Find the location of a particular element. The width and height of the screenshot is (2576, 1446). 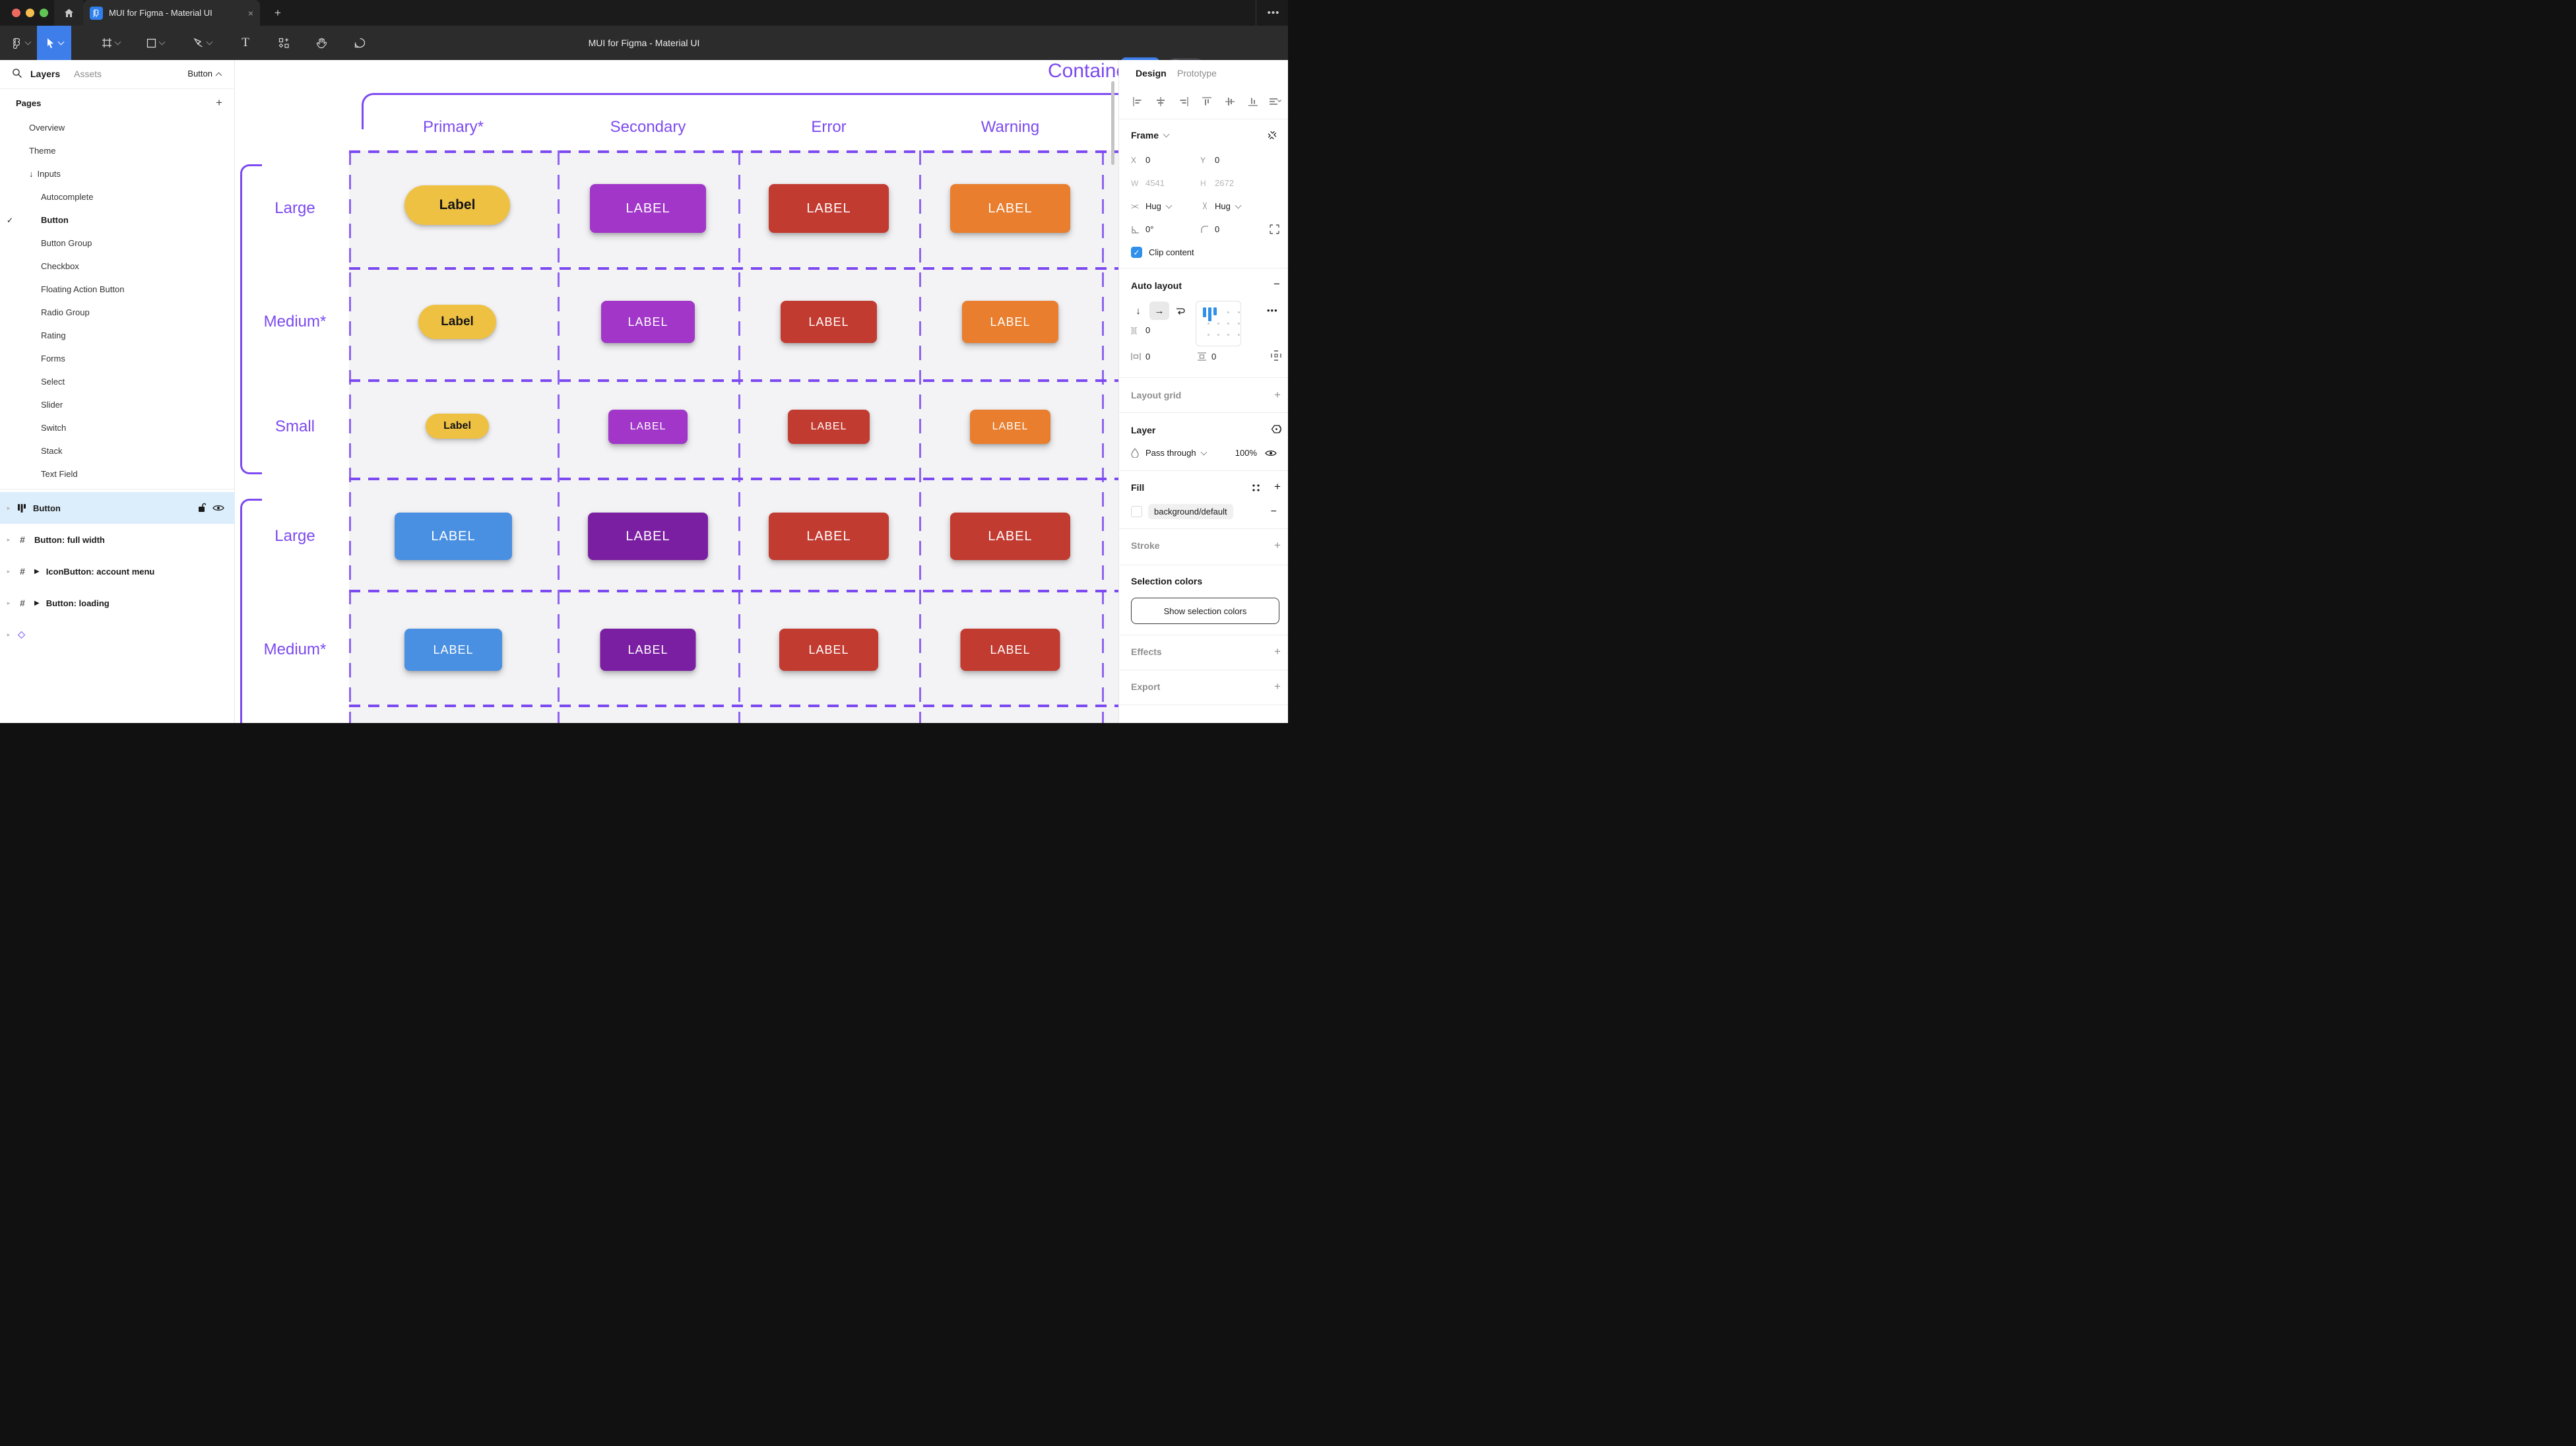

vertical-sizing-dropdown: >< Hug is located at coordinates (1221, 206).